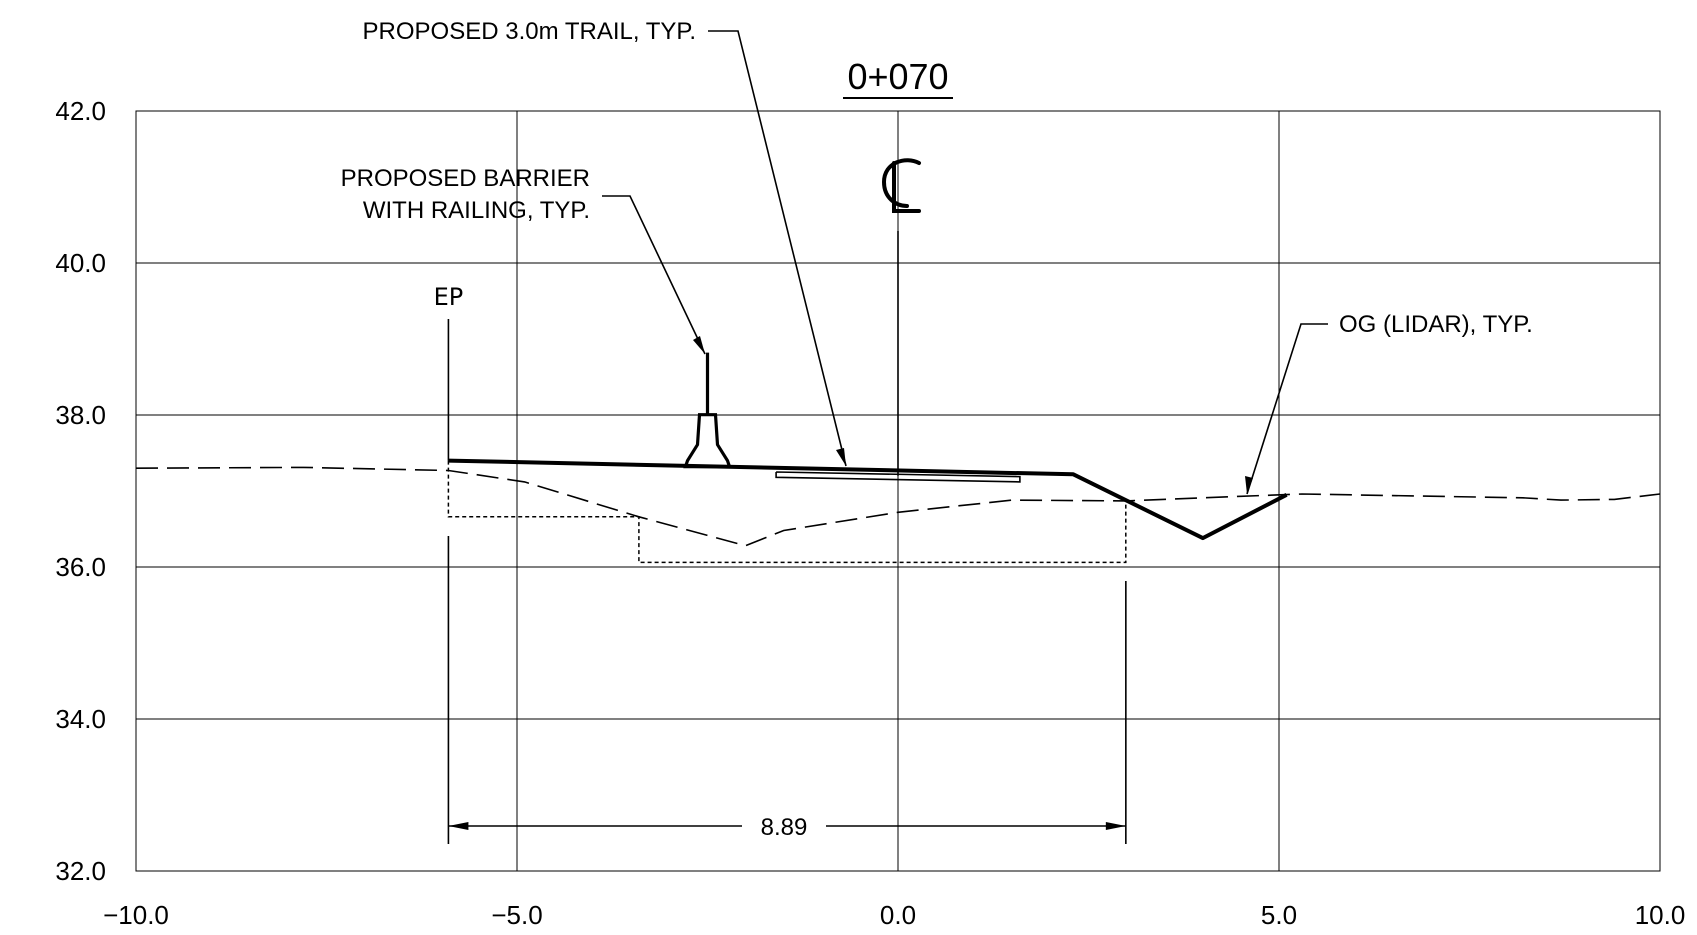 The image size is (1697, 935). What do you see at coordinates (80, 491) in the screenshot?
I see `y-tick-labels: 32.0 34.0 36.0 38.0 40.0 42.0` at bounding box center [80, 491].